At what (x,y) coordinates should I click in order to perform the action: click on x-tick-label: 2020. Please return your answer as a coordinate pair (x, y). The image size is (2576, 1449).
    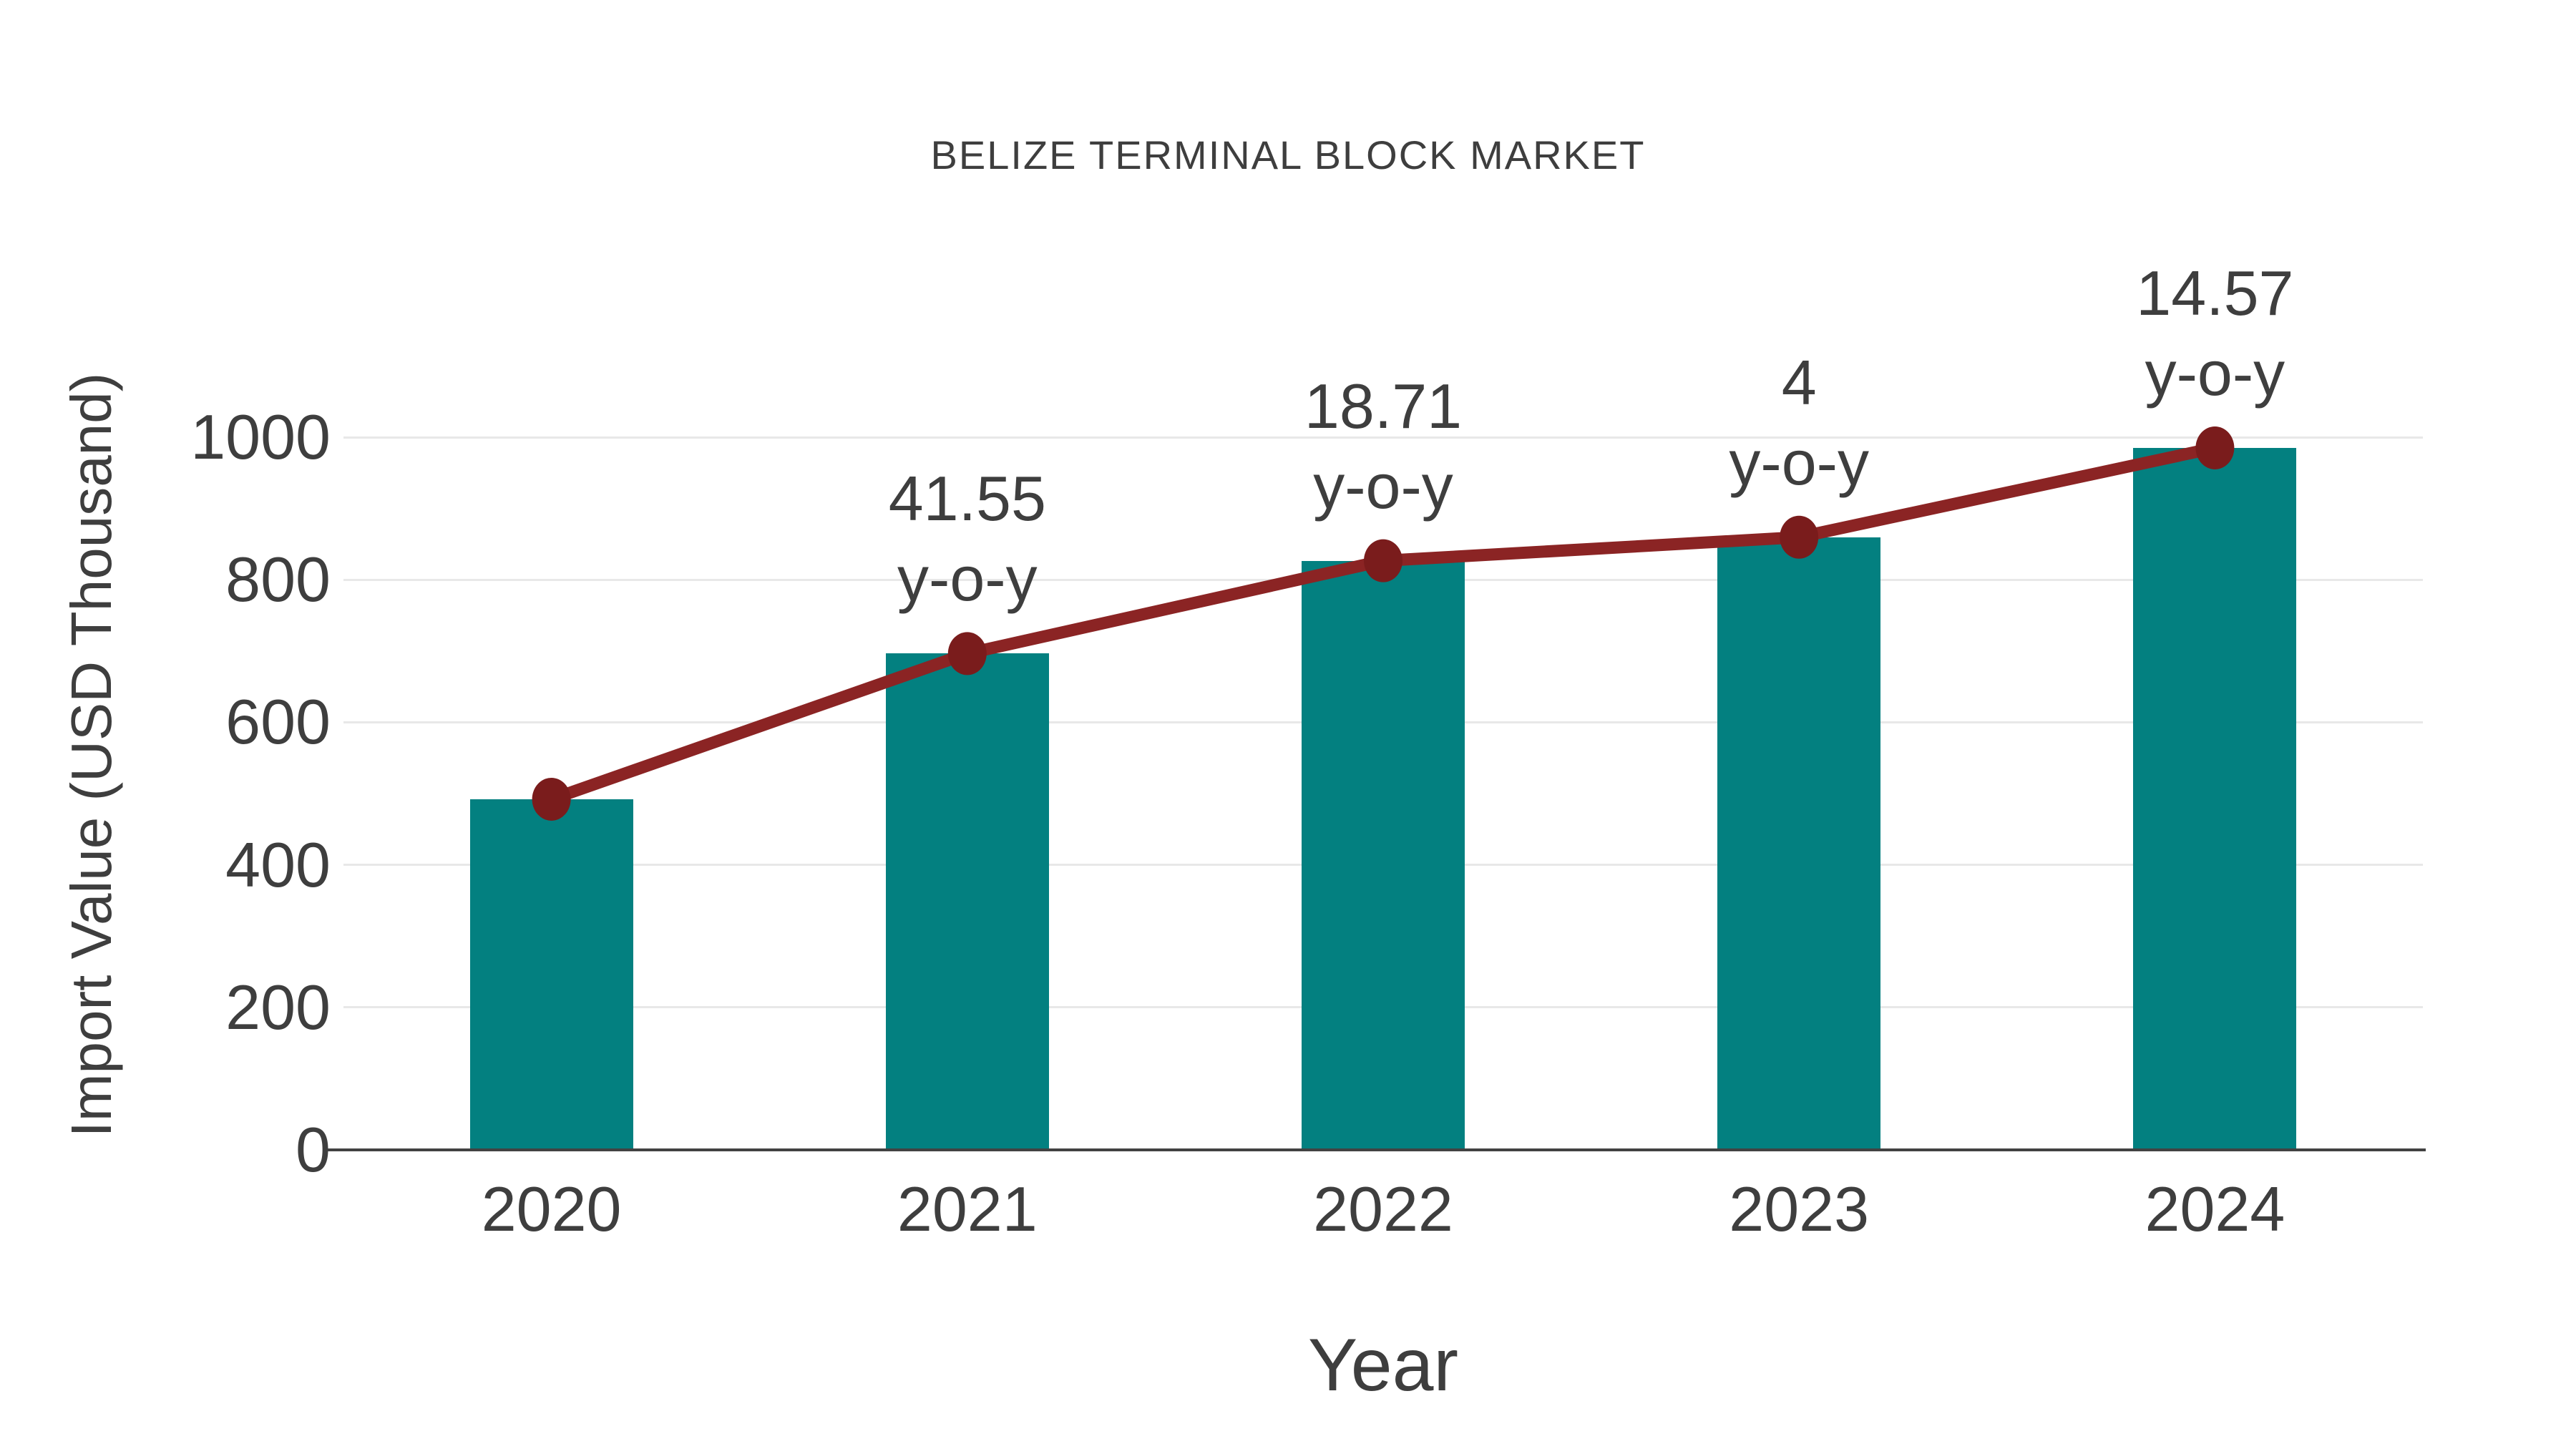
    Looking at the image, I should click on (551, 1209).